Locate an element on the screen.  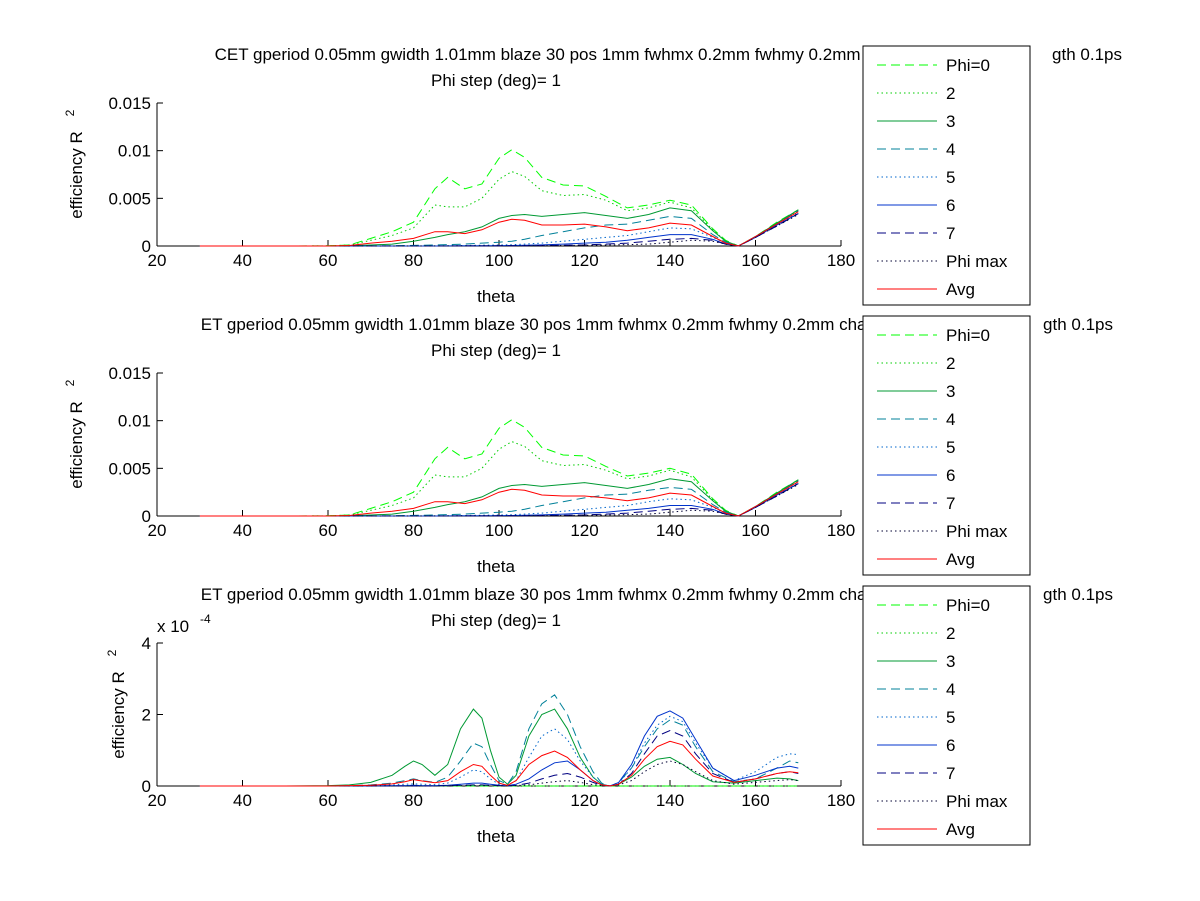
axes: 20 40 60 80 100 120 140 160 180 0 0.005 0.01 0.015 is located at coordinates (481, 452).